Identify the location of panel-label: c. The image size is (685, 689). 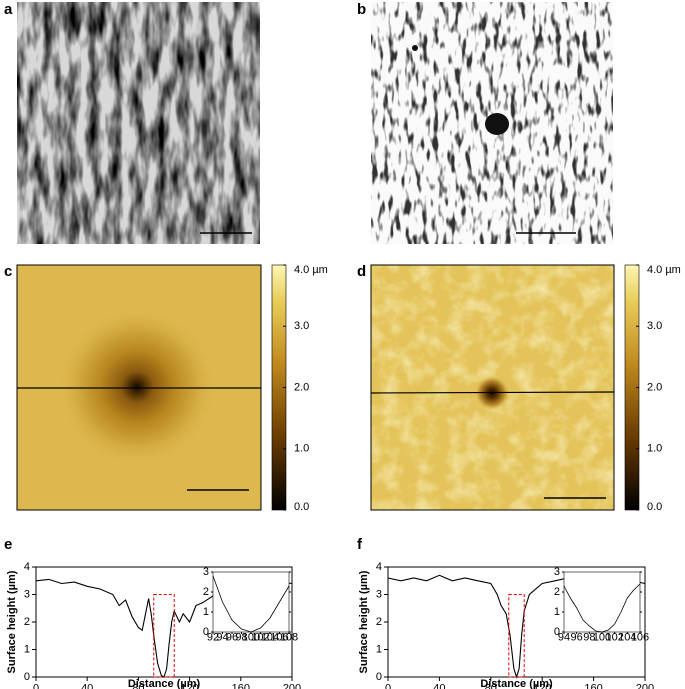
(8, 271).